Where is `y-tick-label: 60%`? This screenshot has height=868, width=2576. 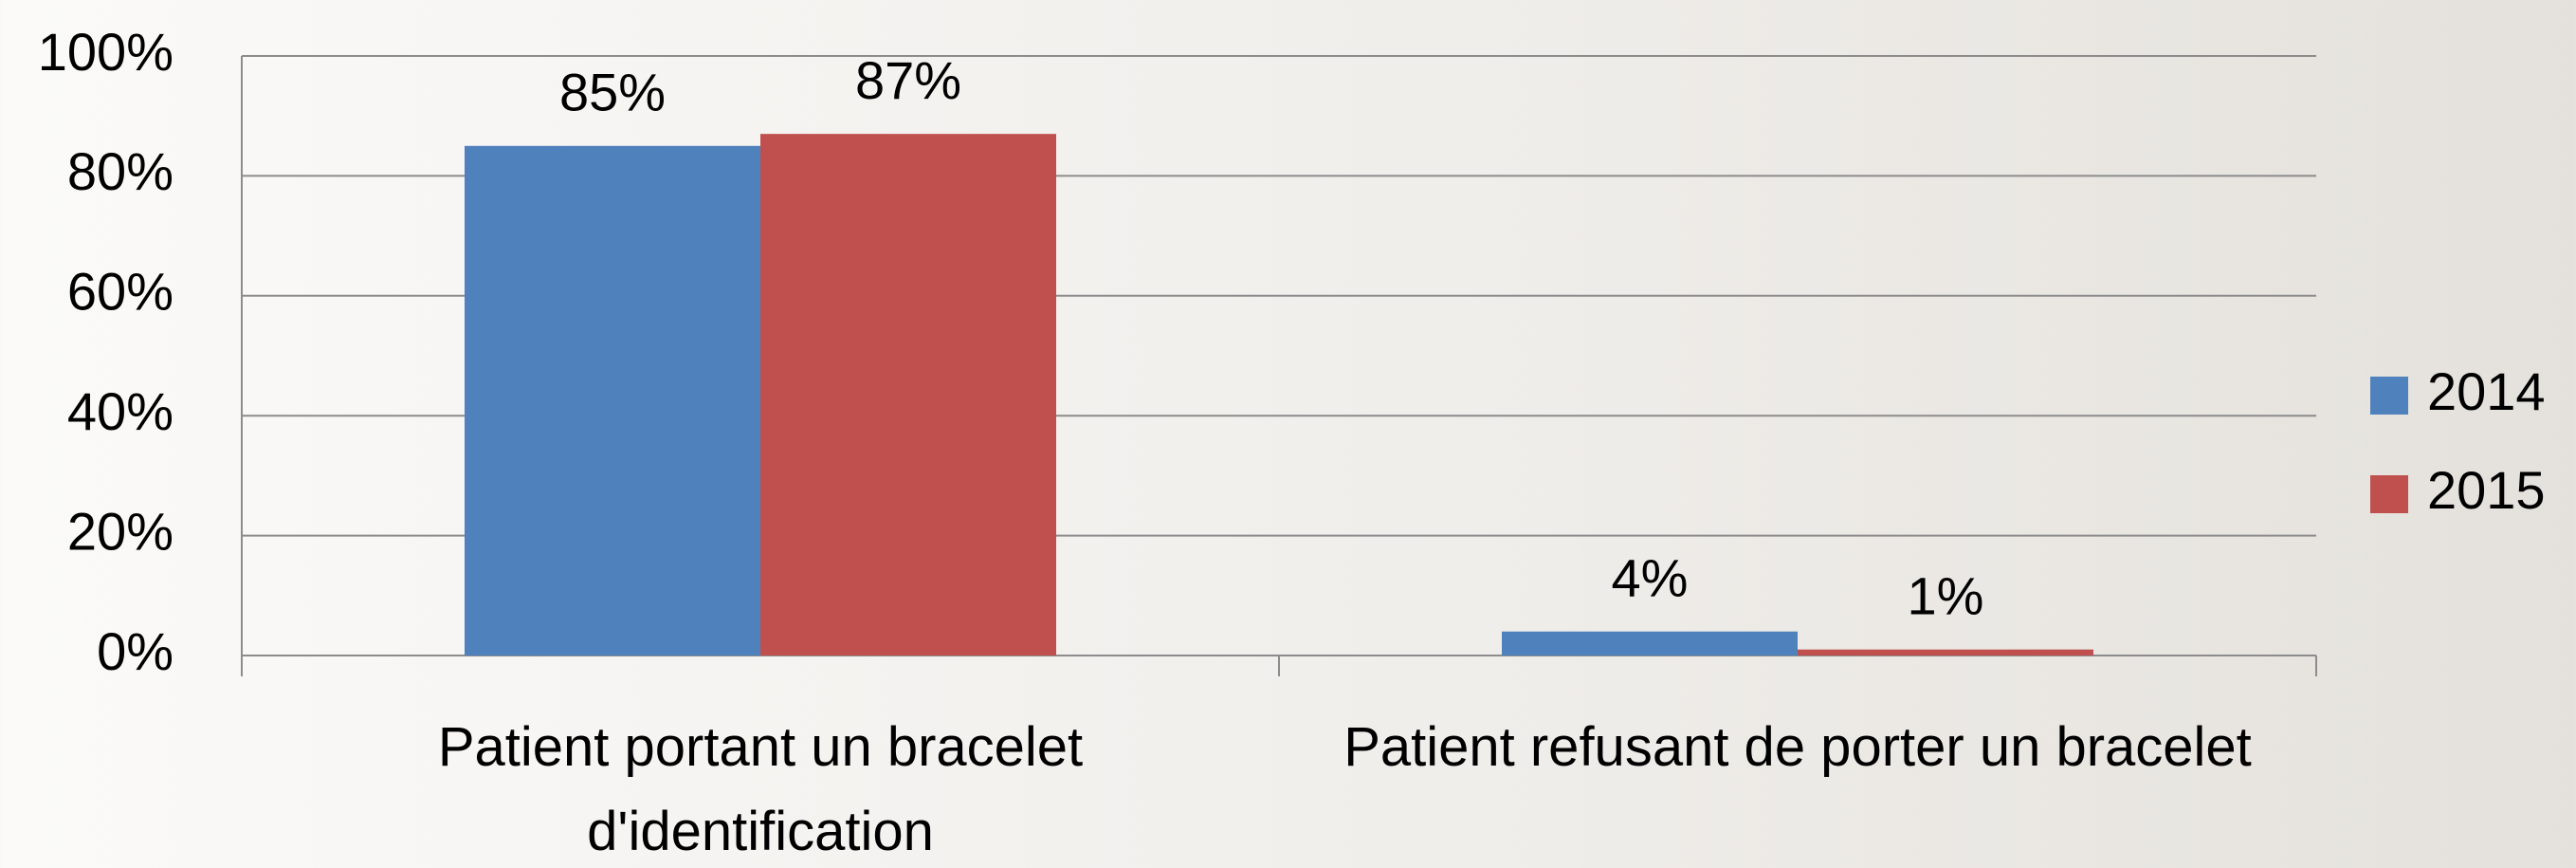
y-tick-label: 60% is located at coordinates (120, 292).